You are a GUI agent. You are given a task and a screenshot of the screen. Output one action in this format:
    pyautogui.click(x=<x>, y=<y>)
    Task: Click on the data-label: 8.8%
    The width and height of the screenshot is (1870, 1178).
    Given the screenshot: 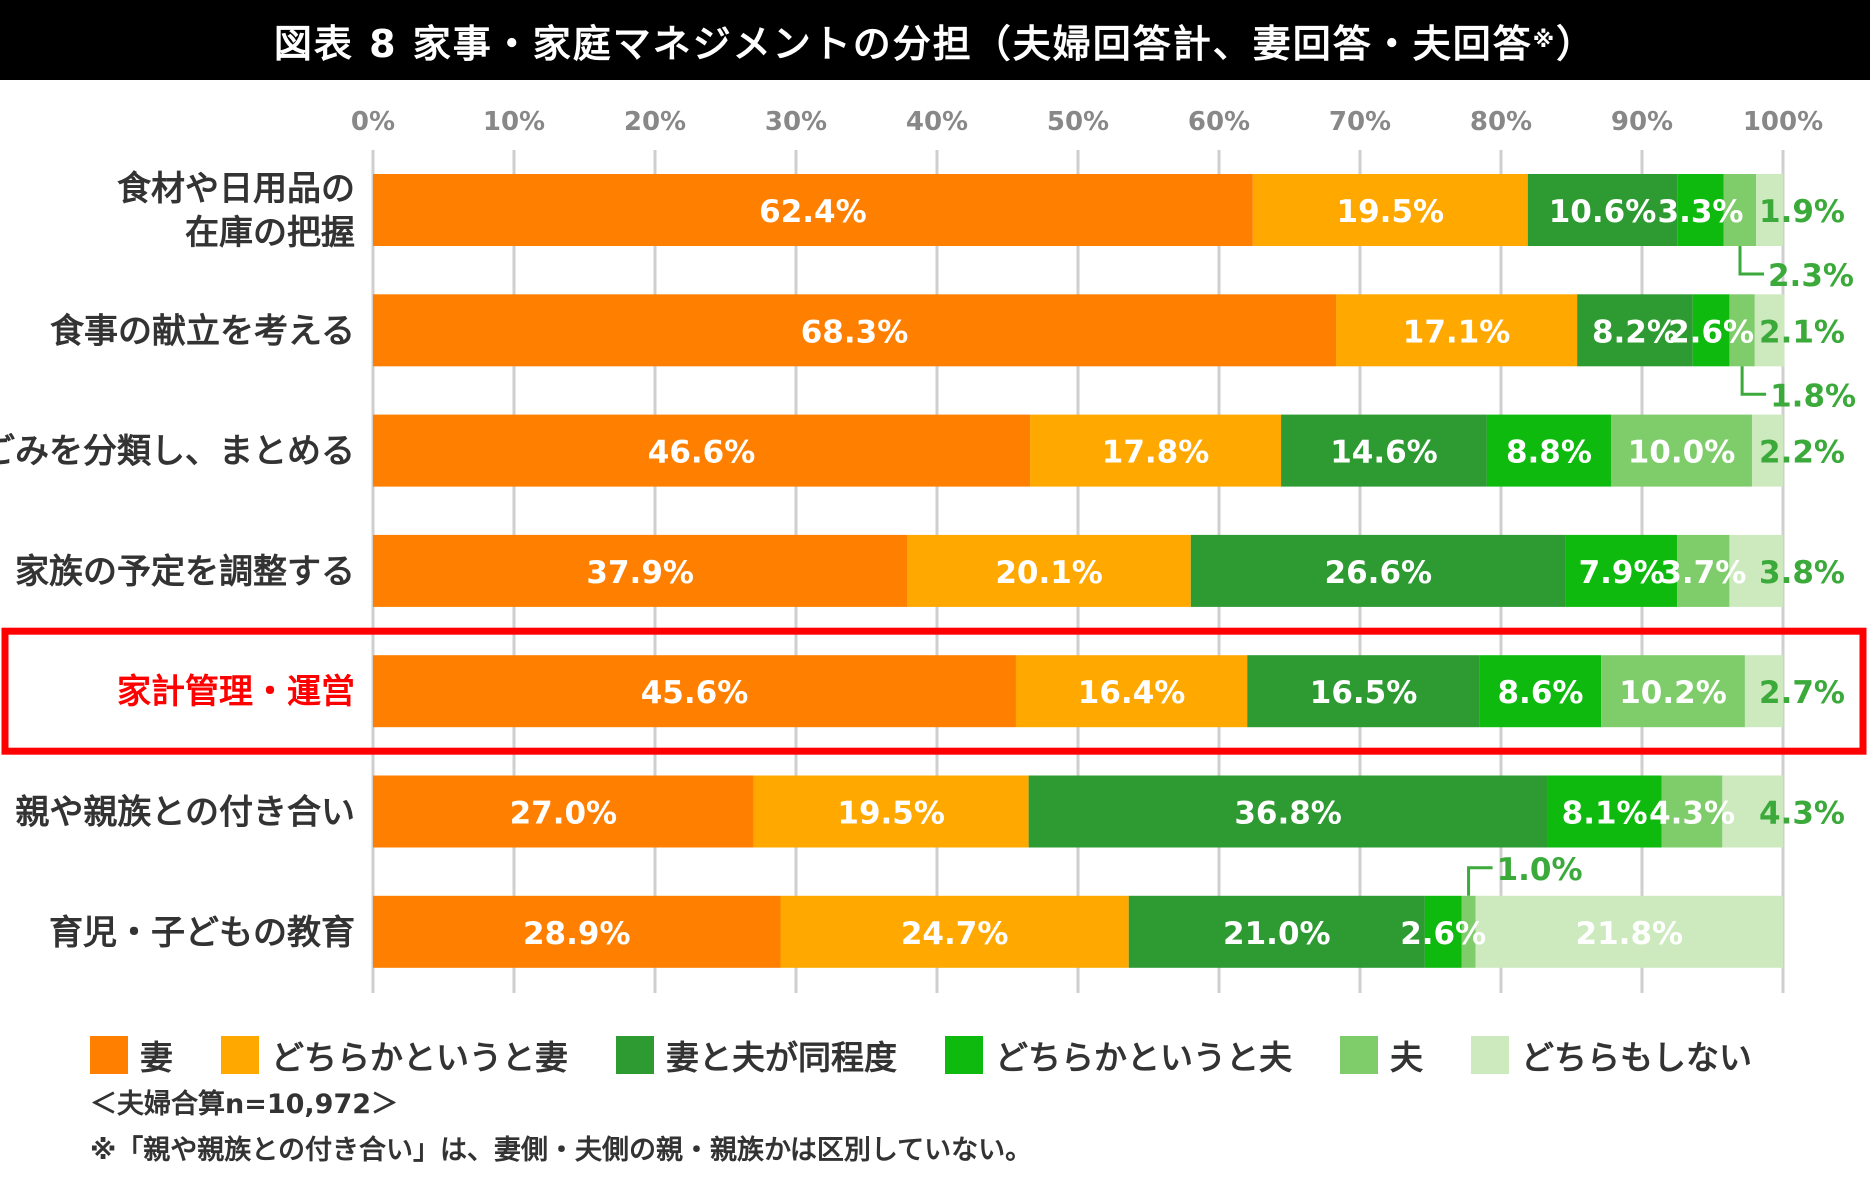 What is the action you would take?
    pyautogui.click(x=1549, y=453)
    